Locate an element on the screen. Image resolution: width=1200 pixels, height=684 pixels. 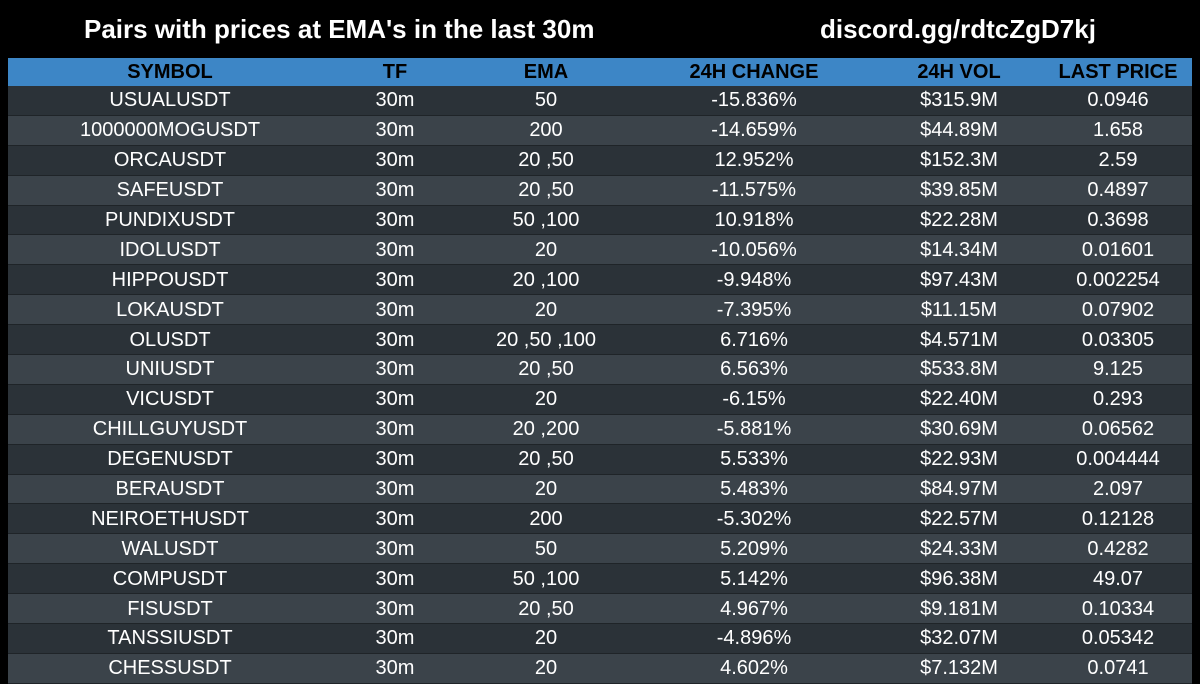
change-cell: 5.209% is located at coordinates (754, 549).